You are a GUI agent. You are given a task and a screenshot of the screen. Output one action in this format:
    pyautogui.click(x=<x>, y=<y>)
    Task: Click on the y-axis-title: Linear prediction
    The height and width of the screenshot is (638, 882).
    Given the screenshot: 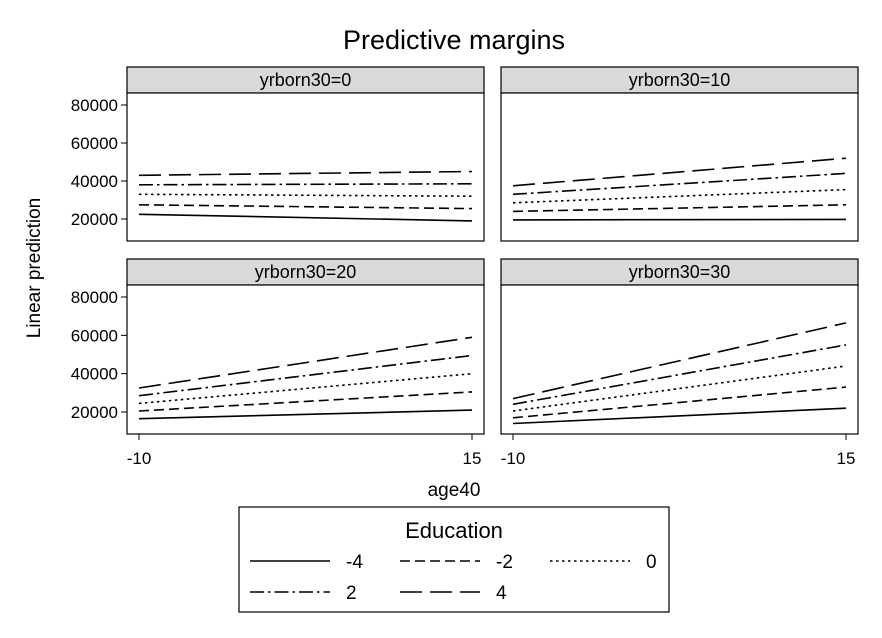 What is the action you would take?
    pyautogui.click(x=34, y=268)
    